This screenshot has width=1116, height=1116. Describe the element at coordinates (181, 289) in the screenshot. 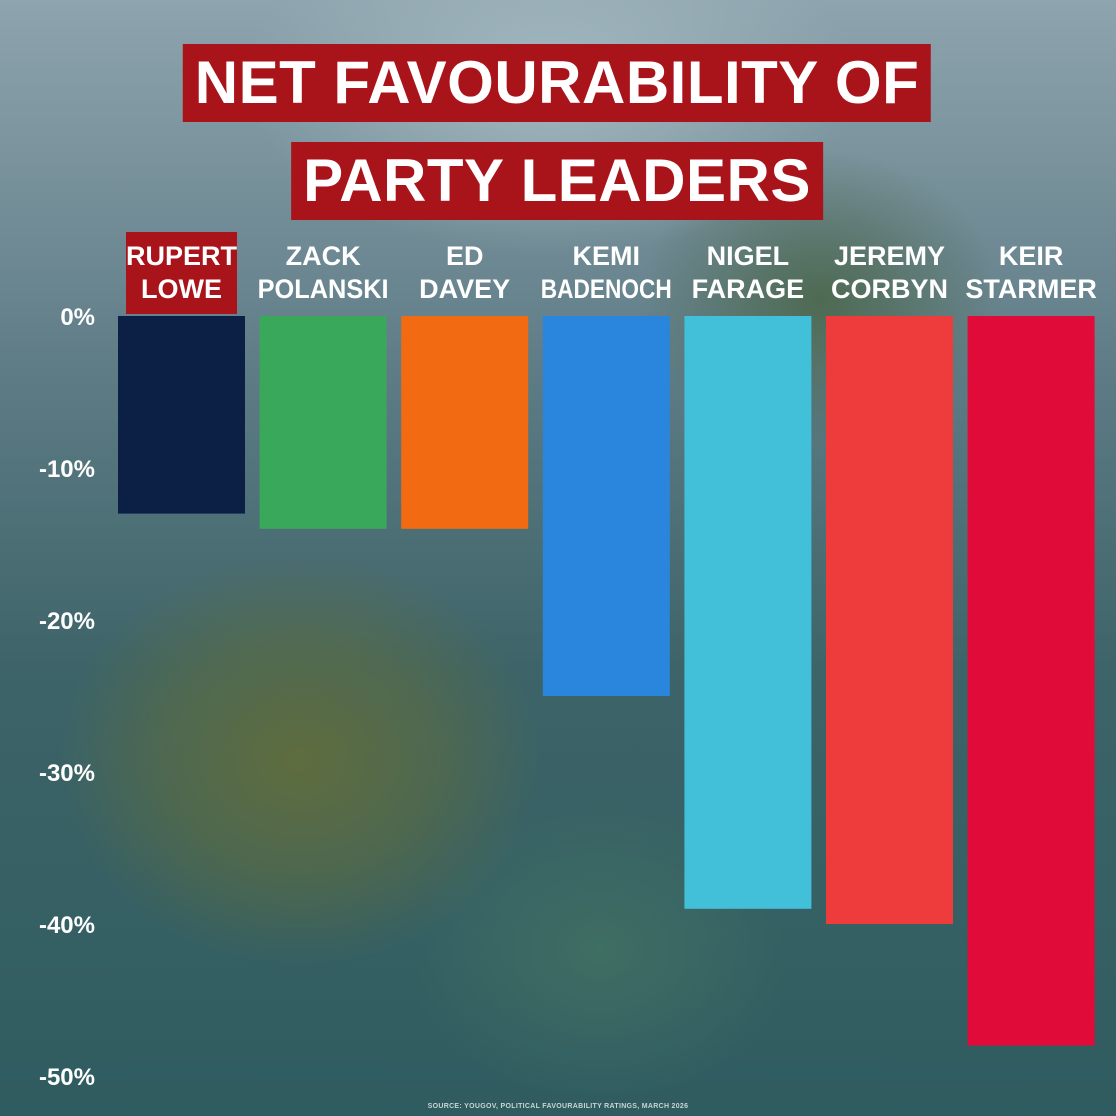

I see `category-label: LOWE` at that location.